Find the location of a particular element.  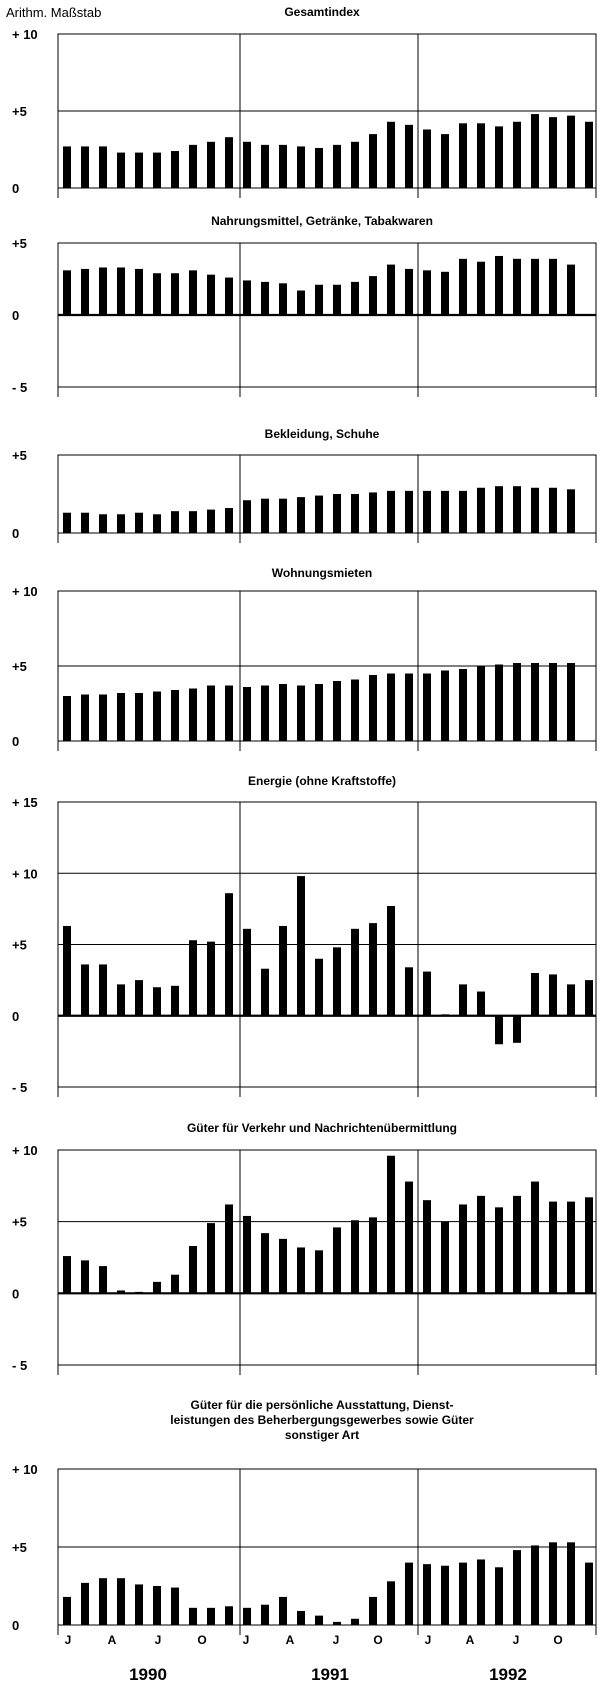

plot-frame is located at coordinates (327, 494).